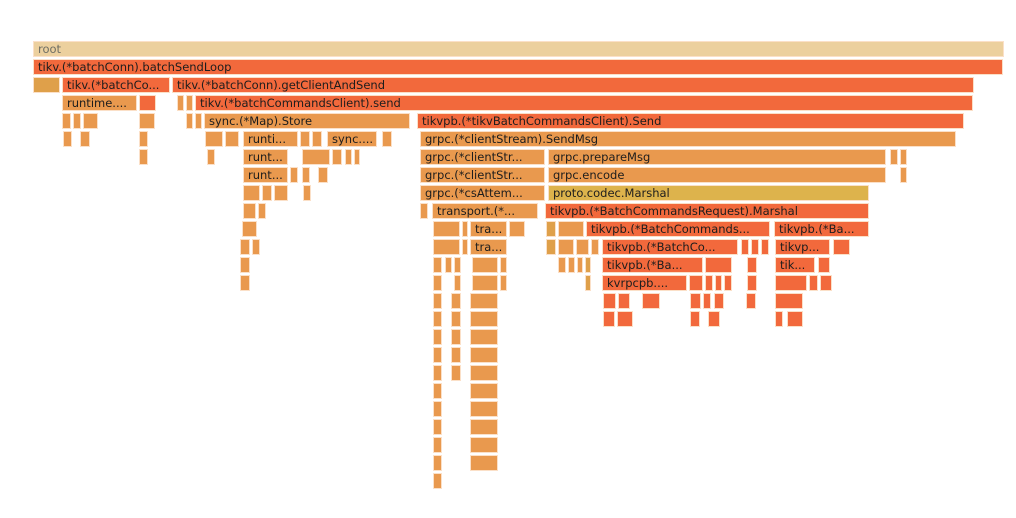 The image size is (1016, 518). I want to click on flame-frame: grpc.encode, so click(717, 175).